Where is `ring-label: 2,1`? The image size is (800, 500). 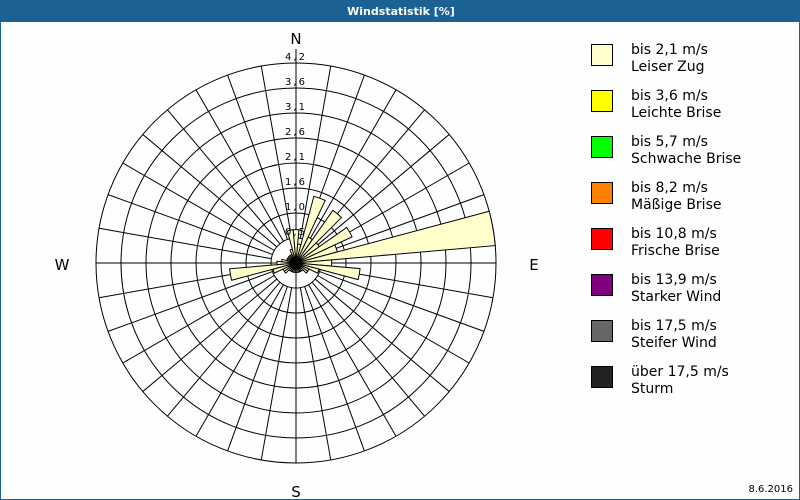
ring-label: 2,1 is located at coordinates (296, 157).